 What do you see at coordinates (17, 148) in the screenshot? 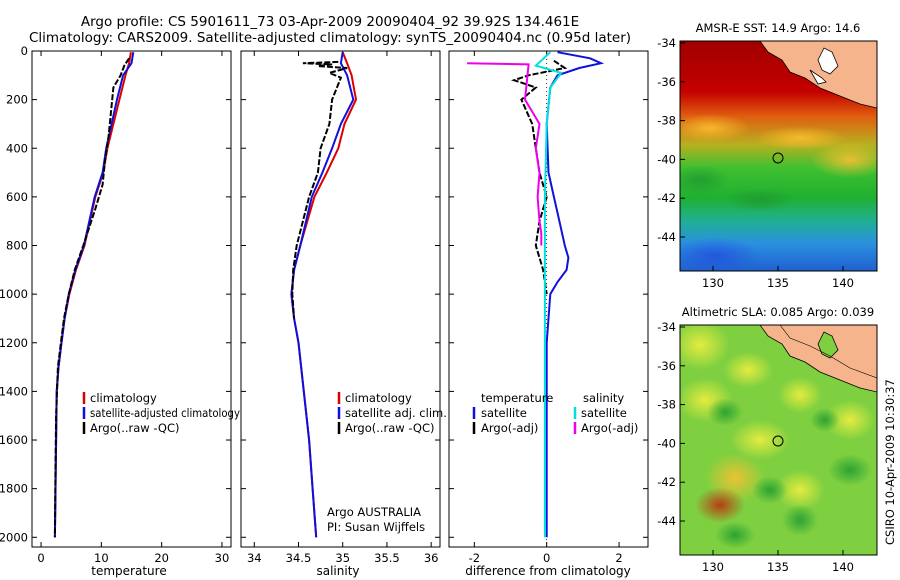
I see `y-tick-label: 400` at bounding box center [17, 148].